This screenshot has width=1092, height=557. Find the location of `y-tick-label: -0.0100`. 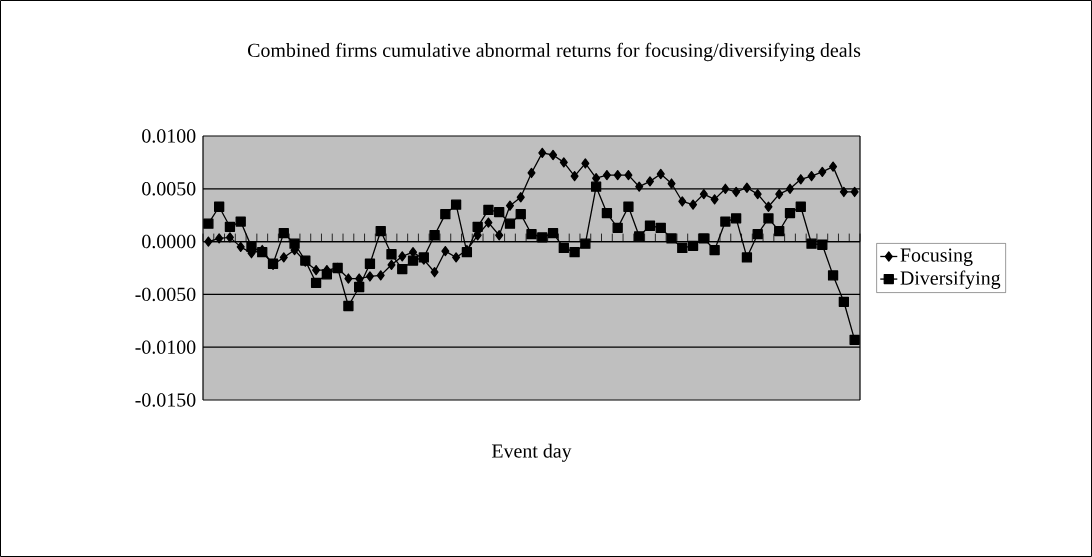

y-tick-label: -0.0100 is located at coordinates (165, 347).